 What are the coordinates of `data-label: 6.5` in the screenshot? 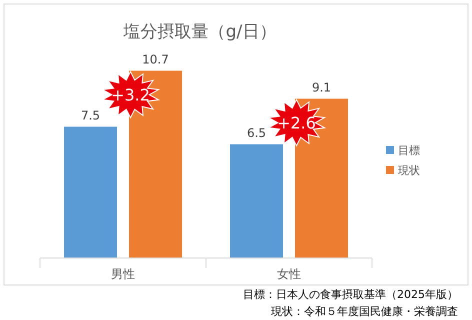 It's located at (256, 133).